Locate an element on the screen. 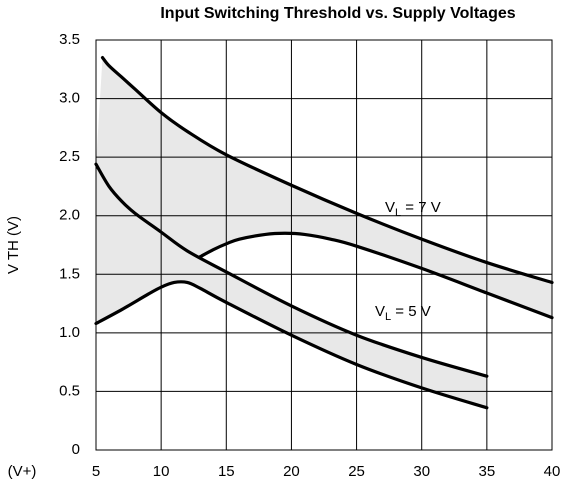 The height and width of the screenshot is (489, 561). x-tick-label: 30 is located at coordinates (421, 471).